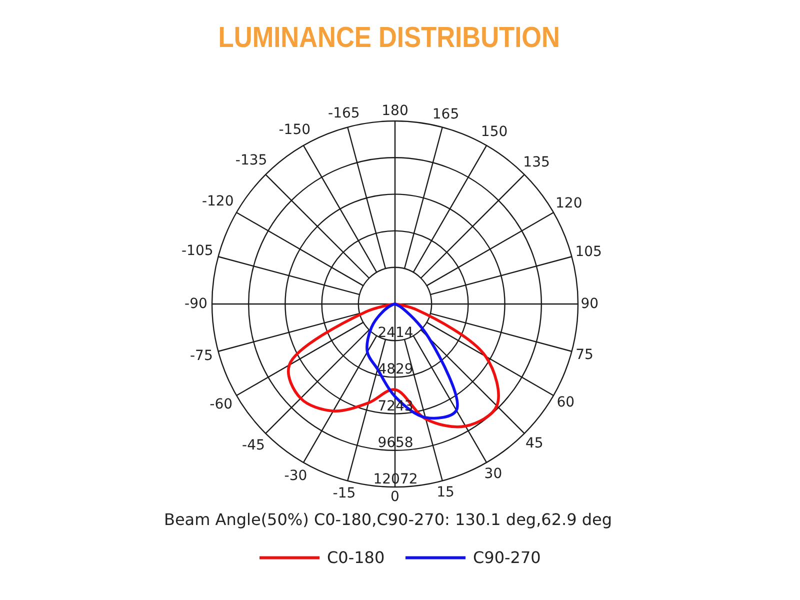 The height and width of the screenshot is (600, 800). Describe the element at coordinates (395, 497) in the screenshot. I see `spoke-label: 0` at that location.